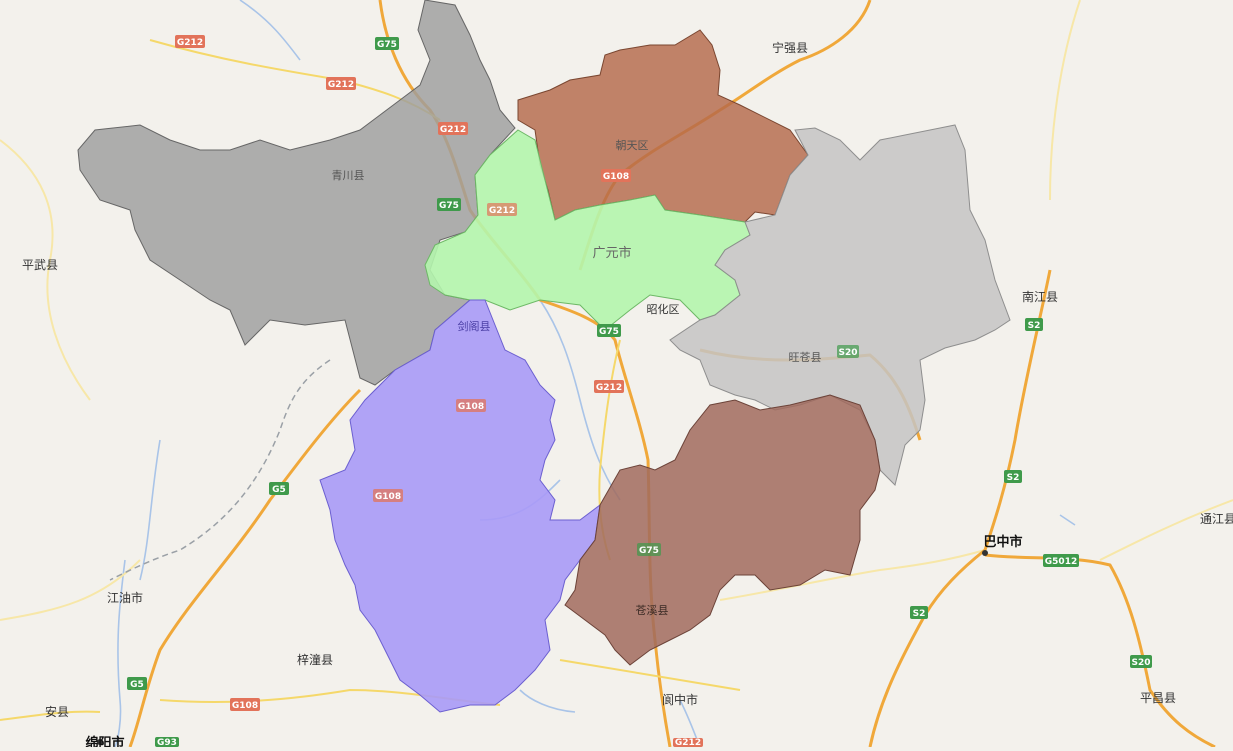 This screenshot has height=751, width=1233. What do you see at coordinates (57, 711) in the screenshot?
I see `label-anxian: 安县` at bounding box center [57, 711].